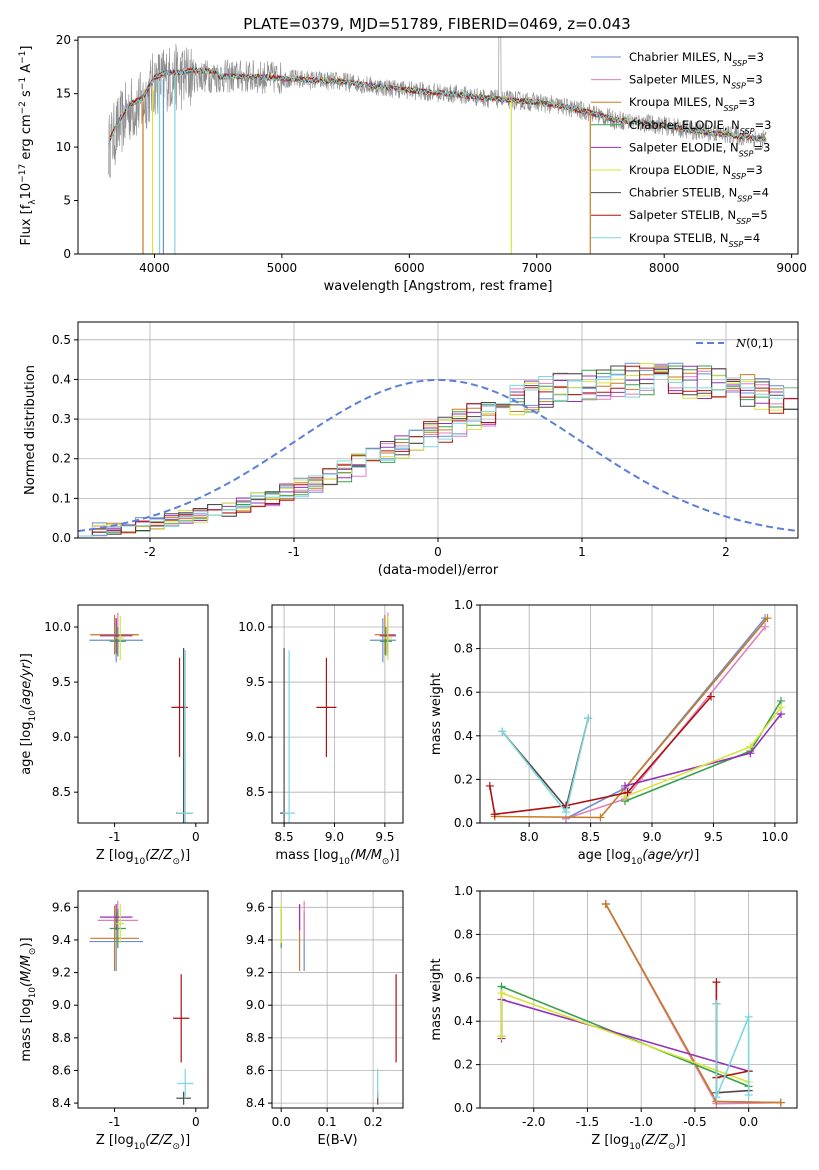  What do you see at coordinates (726, 552) in the screenshot?
I see `x-tick-label: 2` at bounding box center [726, 552].